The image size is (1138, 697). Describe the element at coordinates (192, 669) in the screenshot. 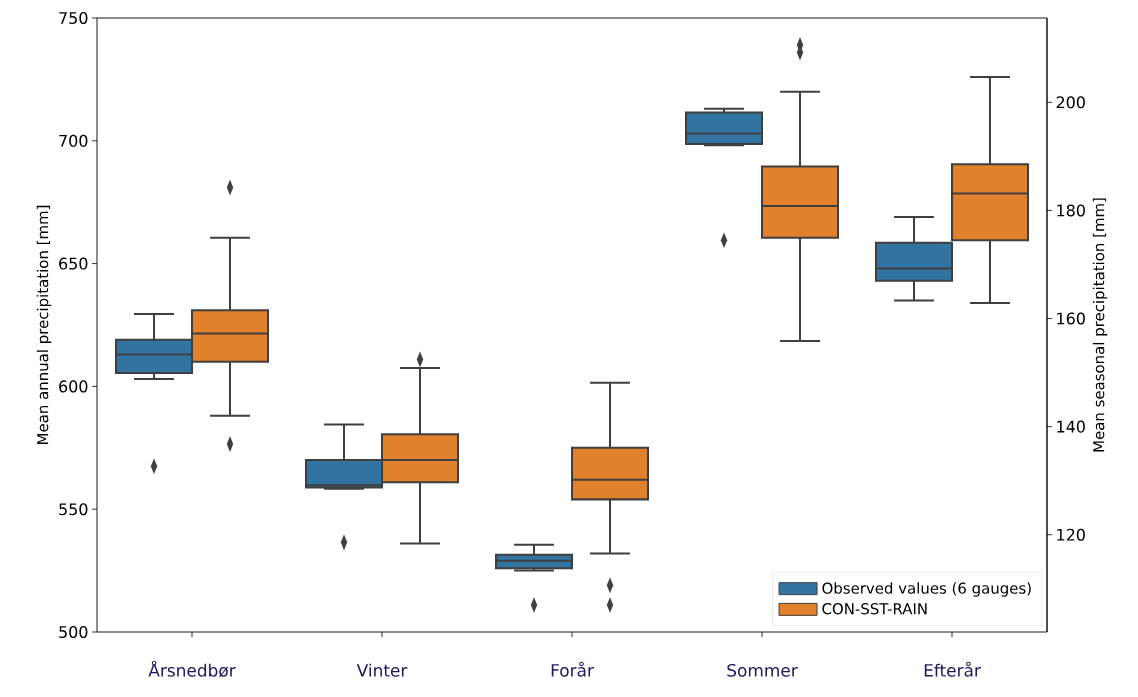

I see `x-tick-label: Årsnedbør` at that location.